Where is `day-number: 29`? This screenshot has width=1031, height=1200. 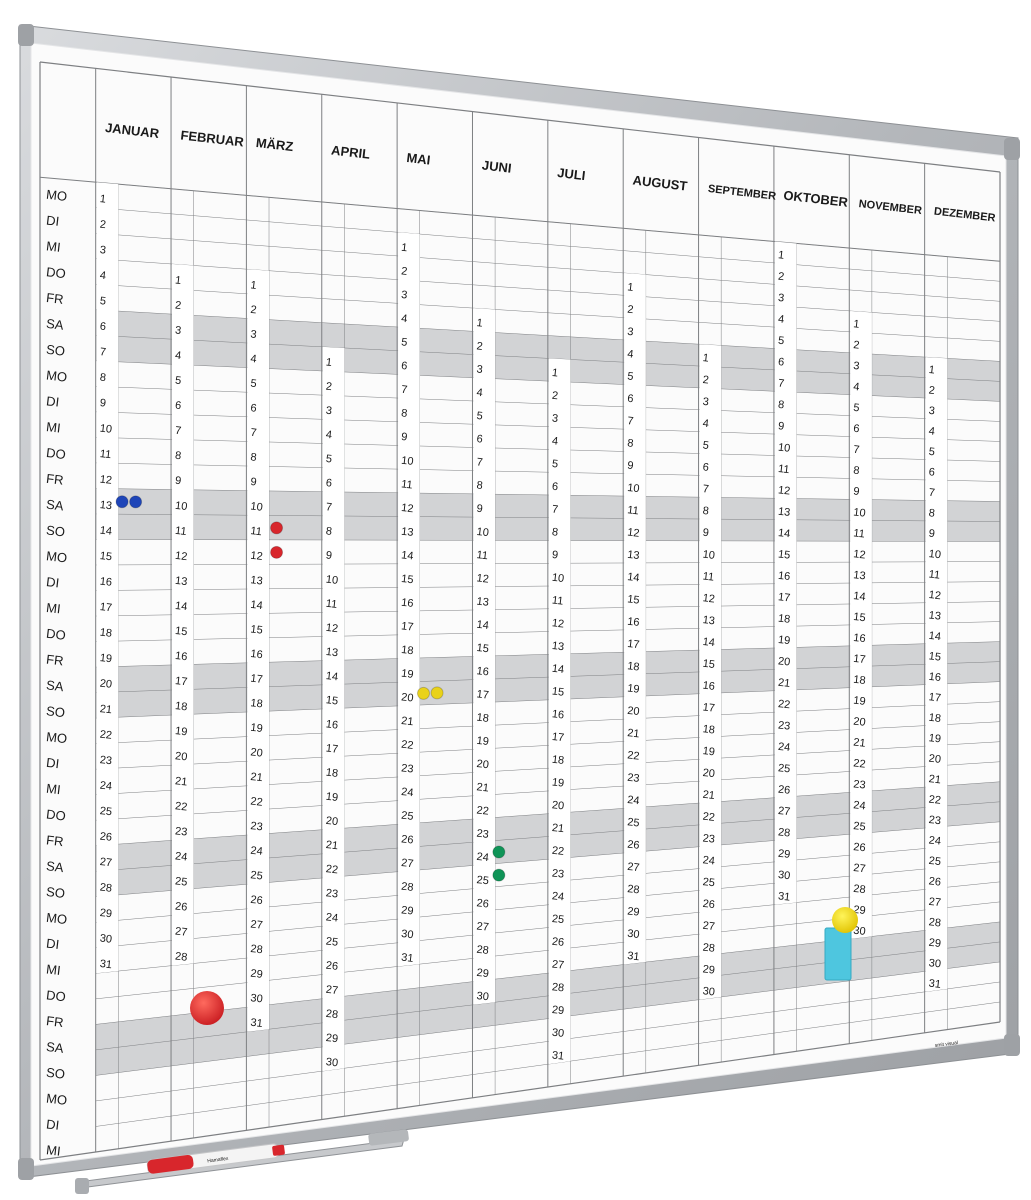 day-number: 29 is located at coordinates (935, 943).